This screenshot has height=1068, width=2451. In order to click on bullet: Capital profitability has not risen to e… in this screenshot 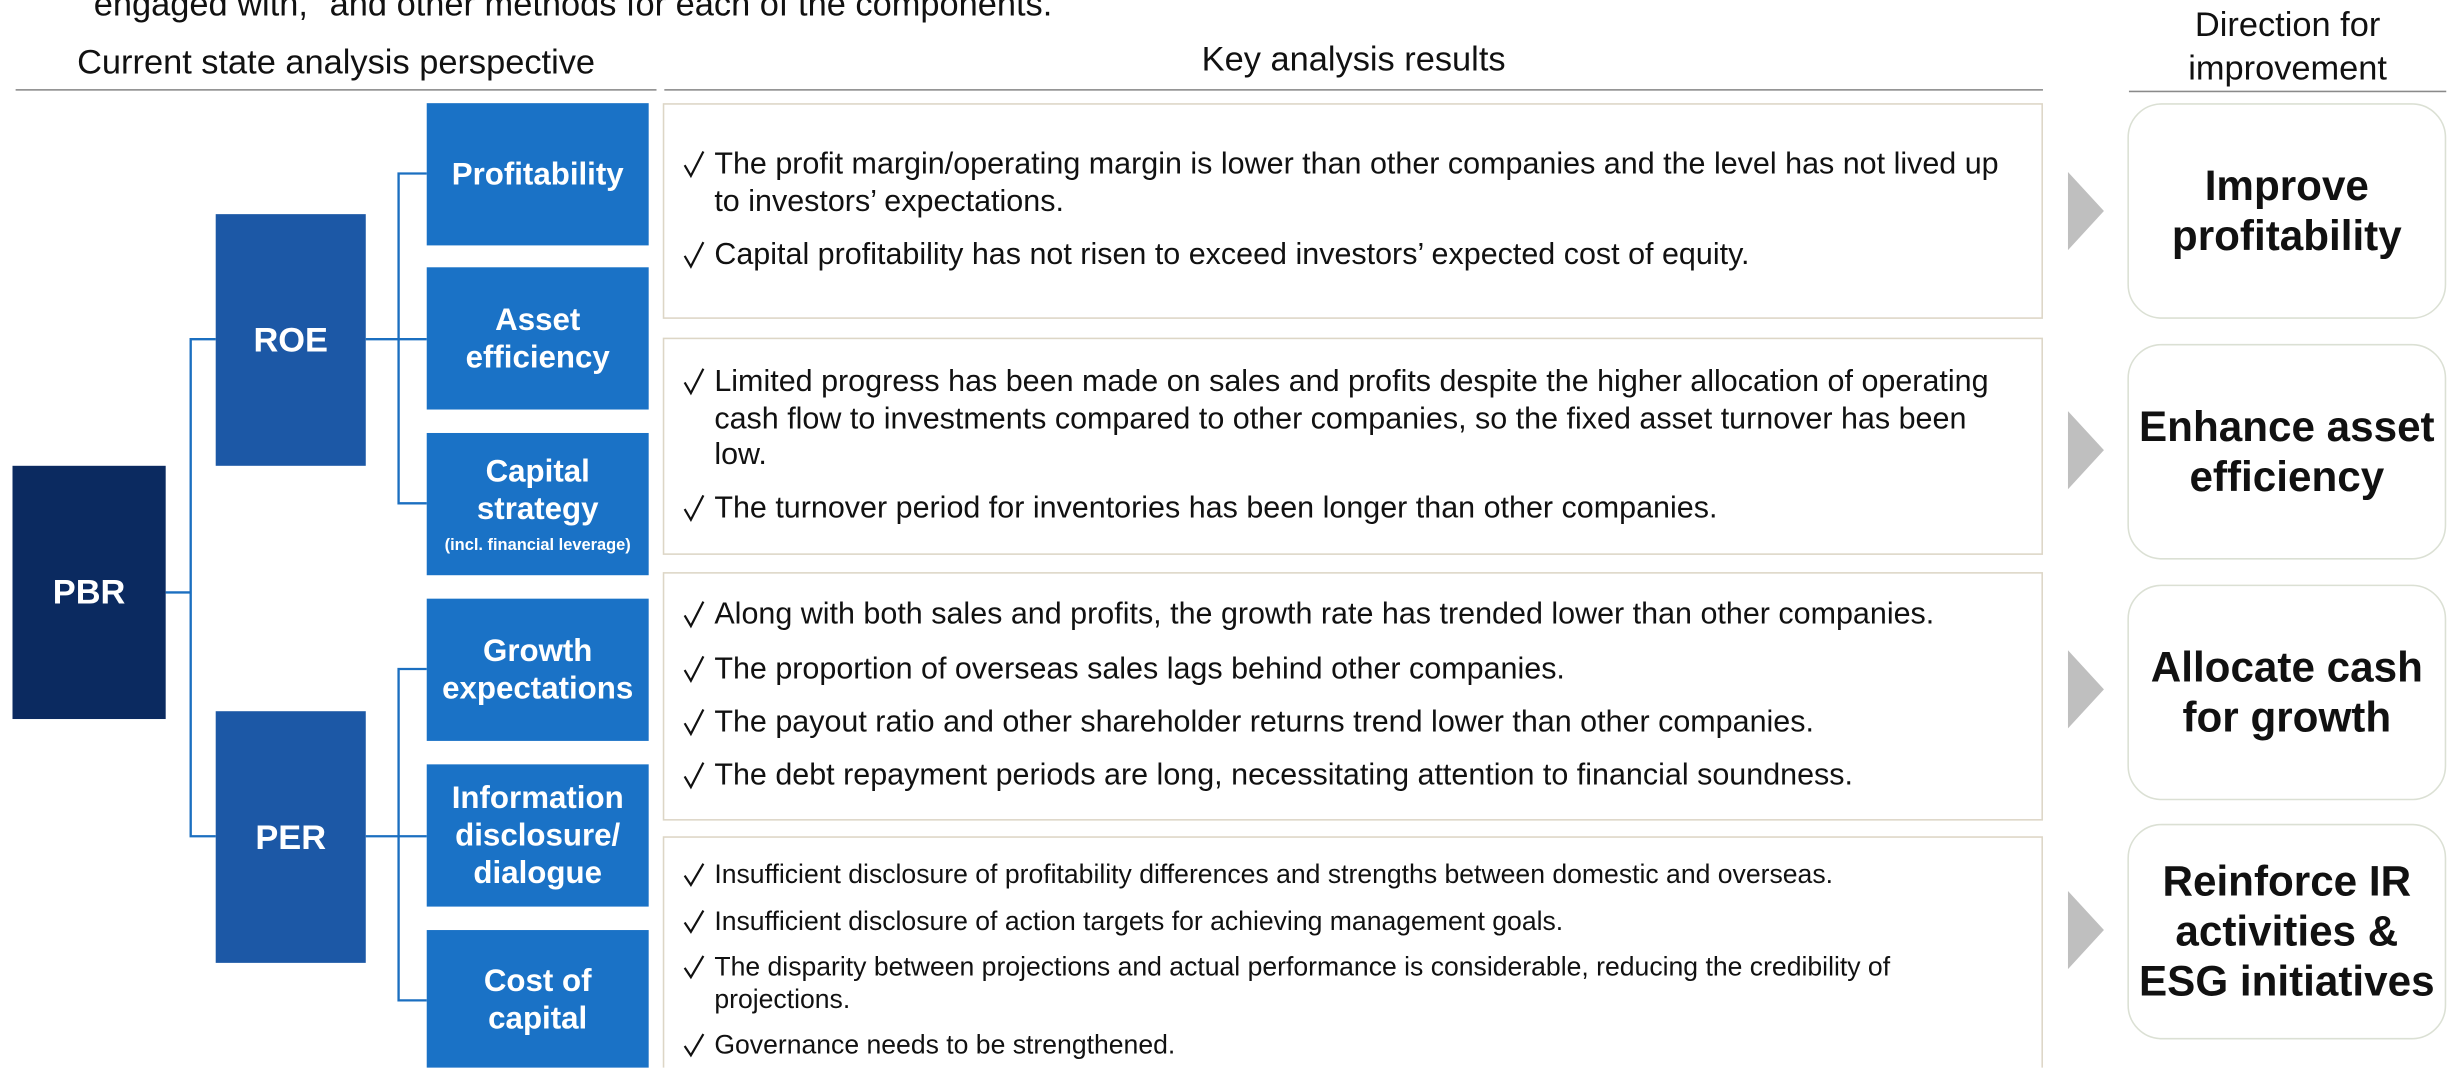, I will do `click(1354, 256)`.